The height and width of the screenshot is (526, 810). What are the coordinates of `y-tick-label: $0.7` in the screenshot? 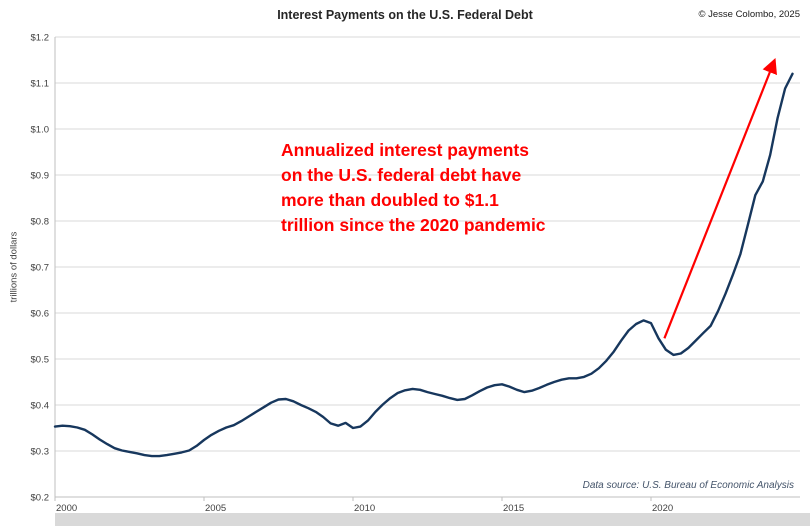 It's located at (40, 268).